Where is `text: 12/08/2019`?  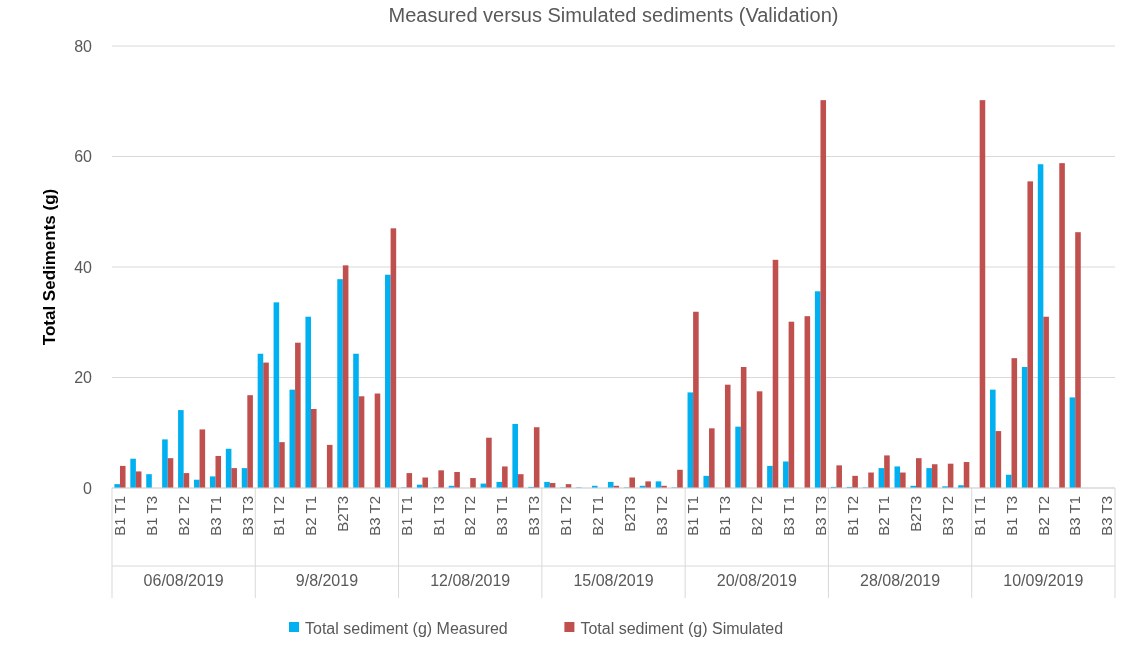 text: 12/08/2019 is located at coordinates (470, 580).